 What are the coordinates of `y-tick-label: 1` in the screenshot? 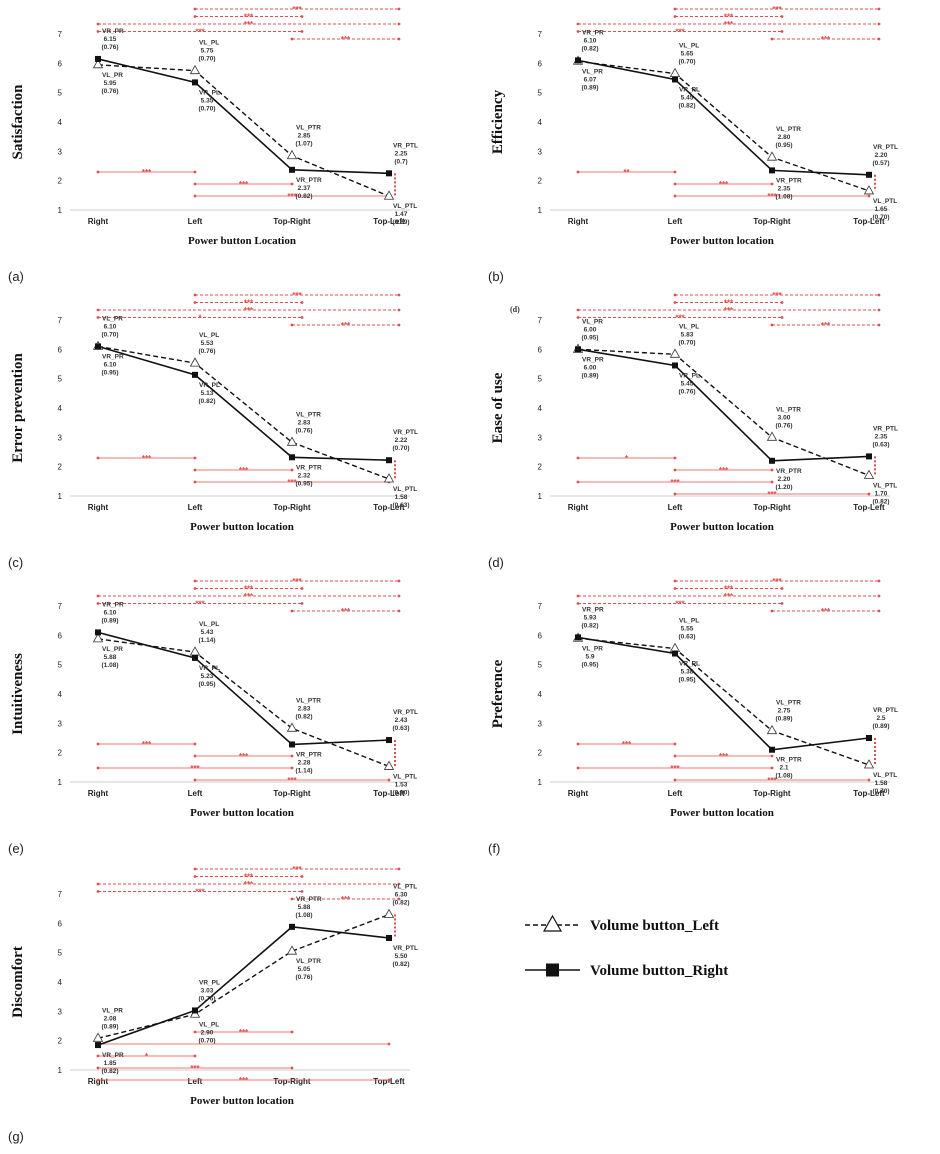 It's located at (540, 210).